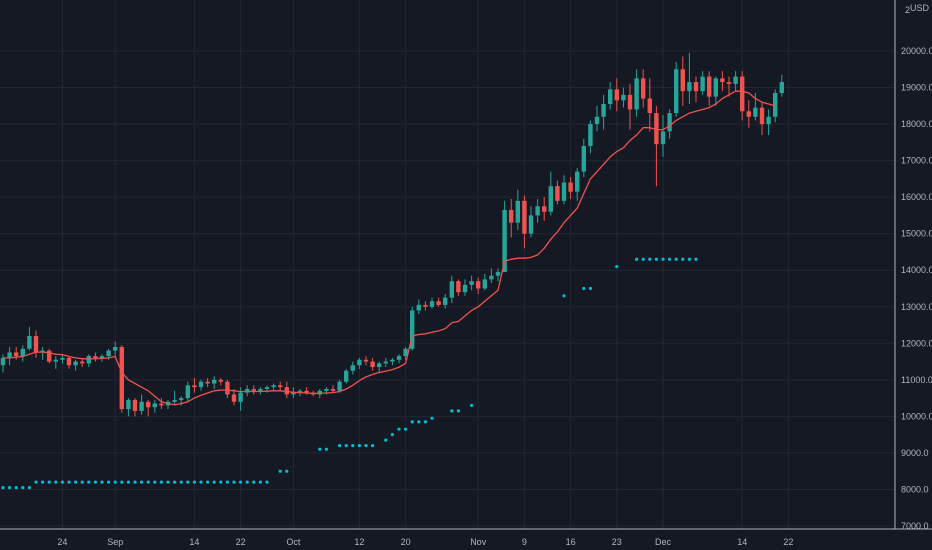 The width and height of the screenshot is (932, 550). Describe the element at coordinates (916, 307) in the screenshot. I see `y-tick-label: 13000.0` at that location.